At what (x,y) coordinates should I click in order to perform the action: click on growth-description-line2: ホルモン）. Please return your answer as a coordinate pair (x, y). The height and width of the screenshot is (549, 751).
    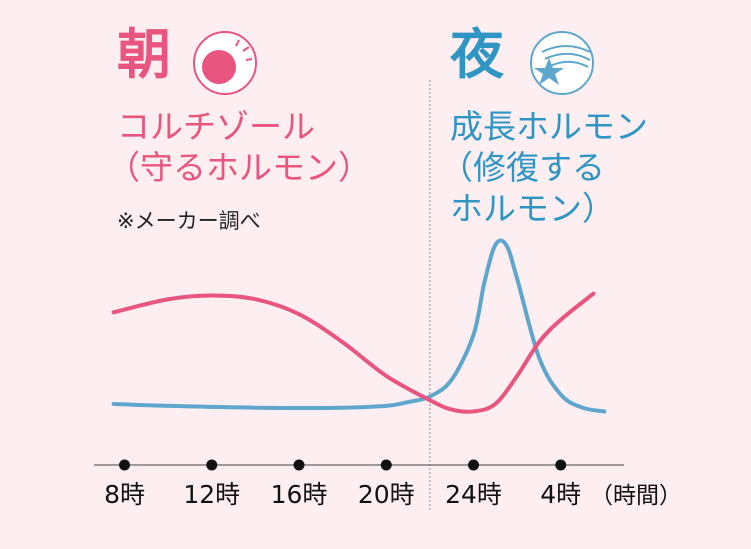
    Looking at the image, I should click on (532, 208).